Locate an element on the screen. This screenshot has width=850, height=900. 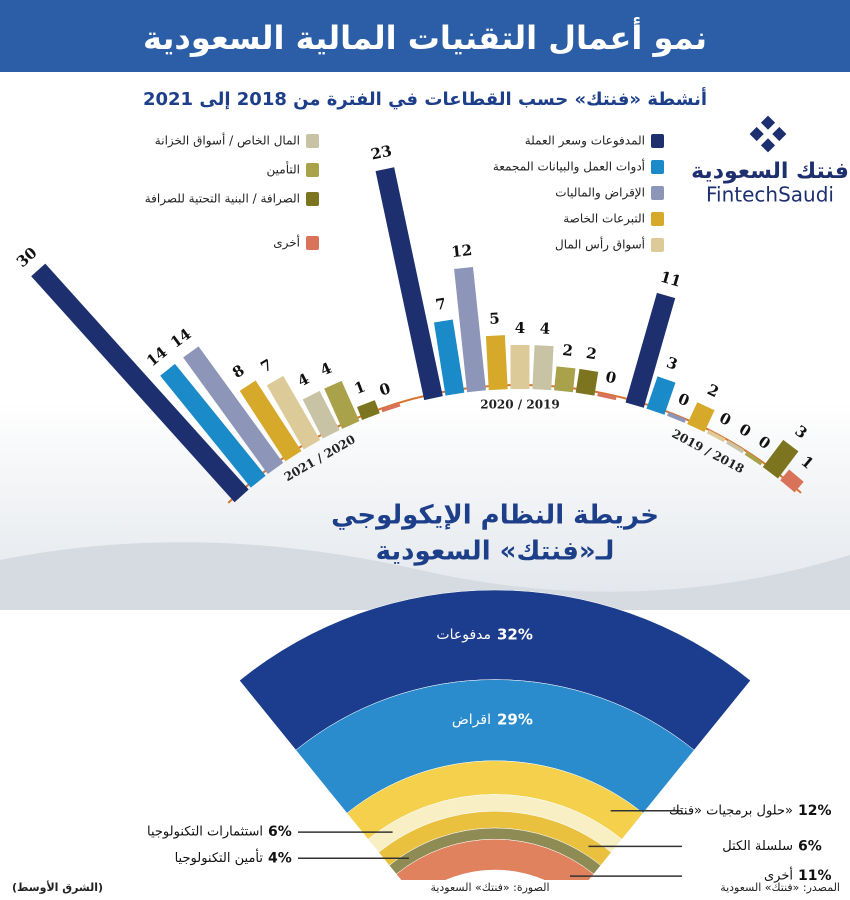
band-value: 4% is located at coordinates (280, 858).